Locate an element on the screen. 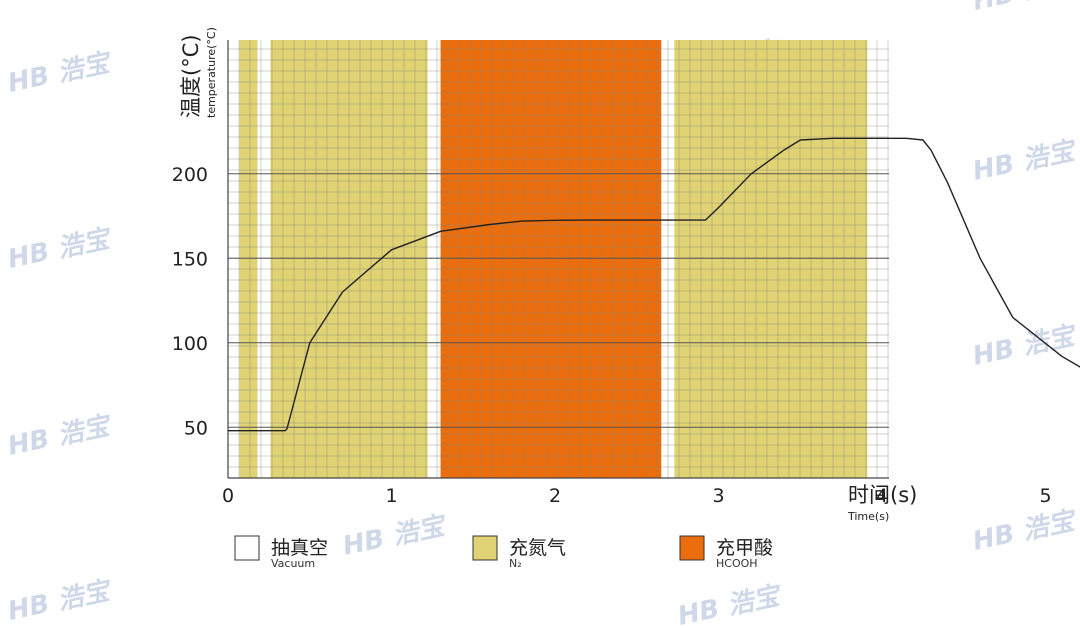 Image resolution: width=1080 pixels, height=628 pixels. x-tick-label: 4 is located at coordinates (882, 496).